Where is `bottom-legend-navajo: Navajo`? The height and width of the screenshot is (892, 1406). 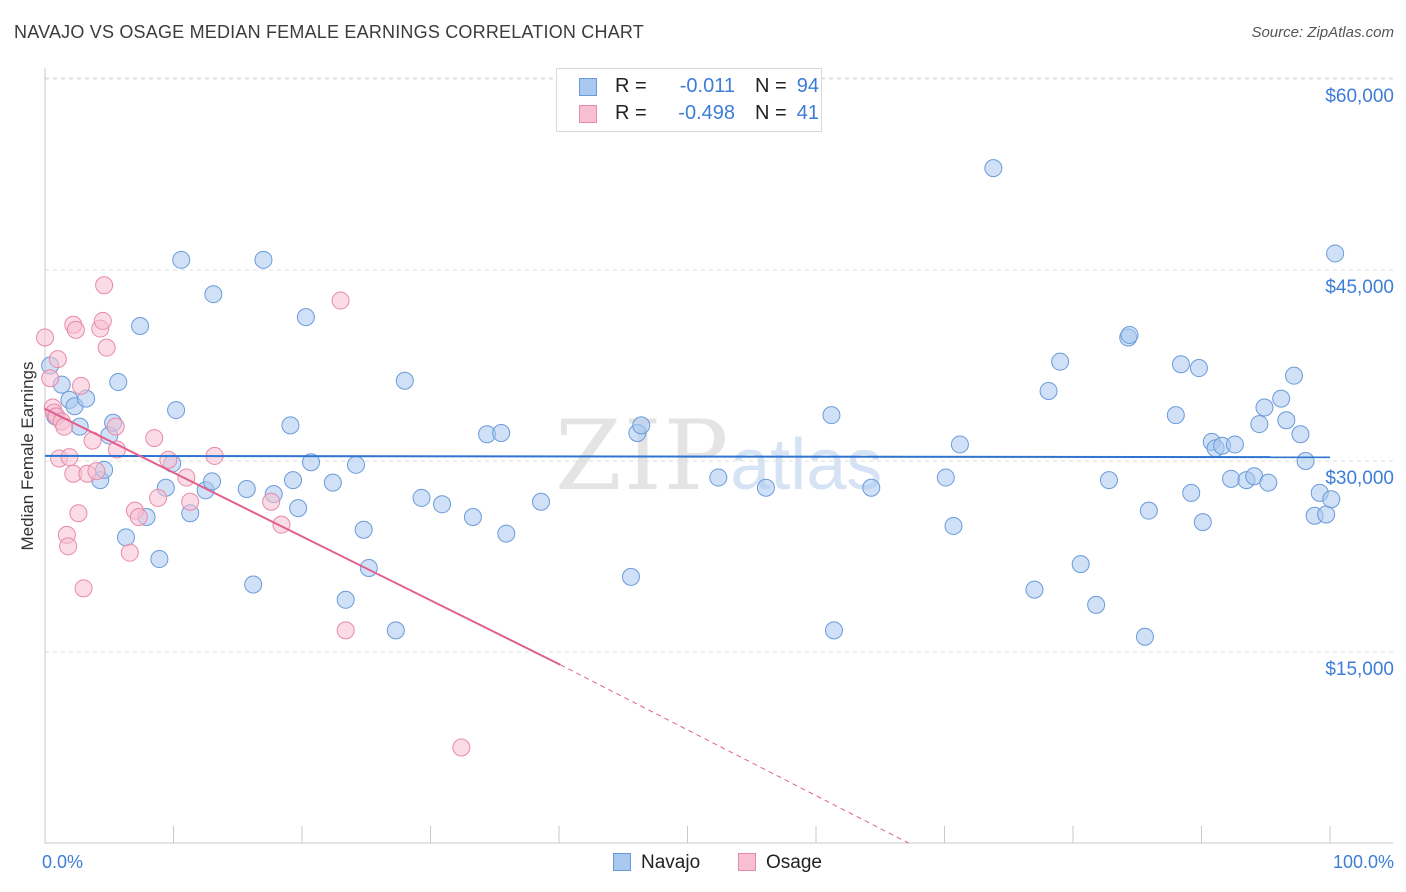 bottom-legend-navajo: Navajo is located at coordinates (656, 863).